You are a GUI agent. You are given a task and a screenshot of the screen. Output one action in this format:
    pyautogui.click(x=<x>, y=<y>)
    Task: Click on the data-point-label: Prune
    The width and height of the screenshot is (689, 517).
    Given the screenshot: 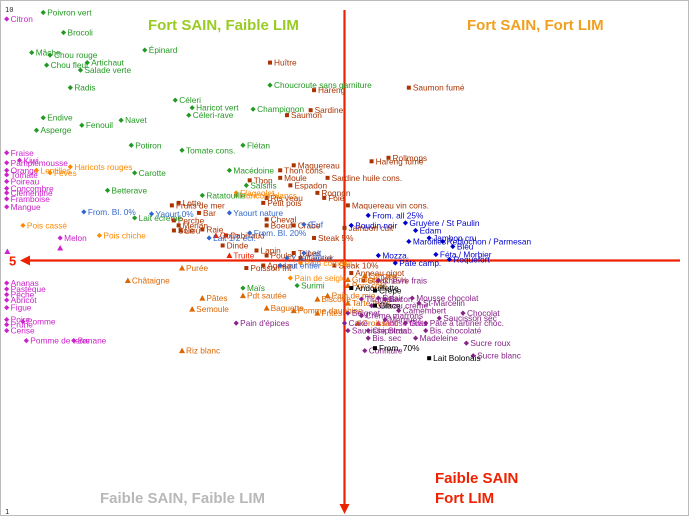 What is the action you would take?
    pyautogui.click(x=22, y=325)
    